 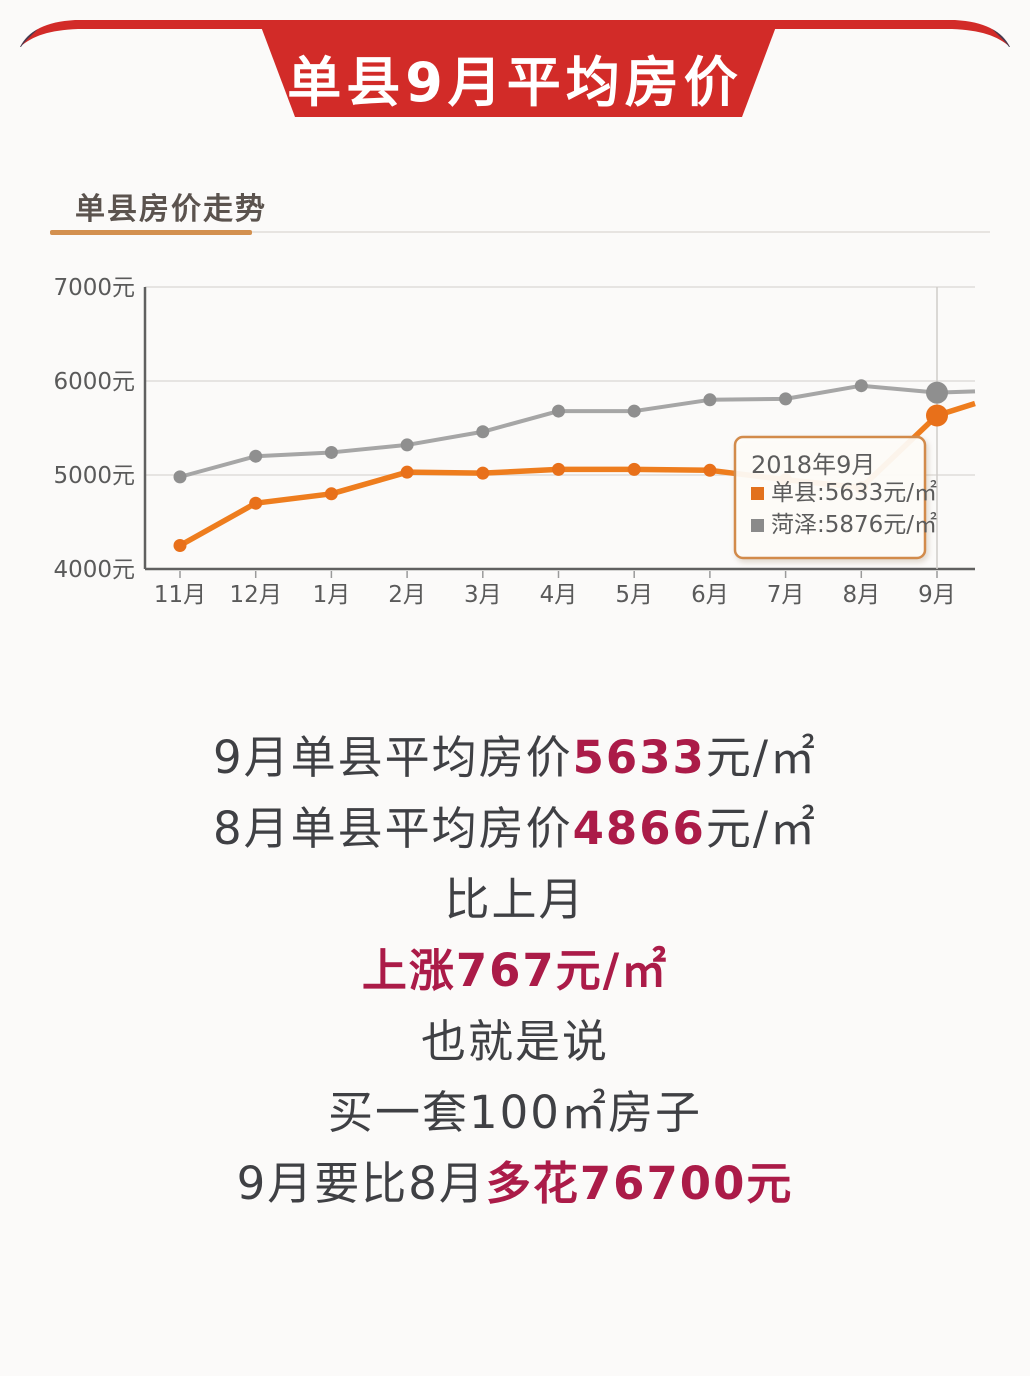 I want to click on page-title: 单县9月平均房价, so click(x=515, y=82).